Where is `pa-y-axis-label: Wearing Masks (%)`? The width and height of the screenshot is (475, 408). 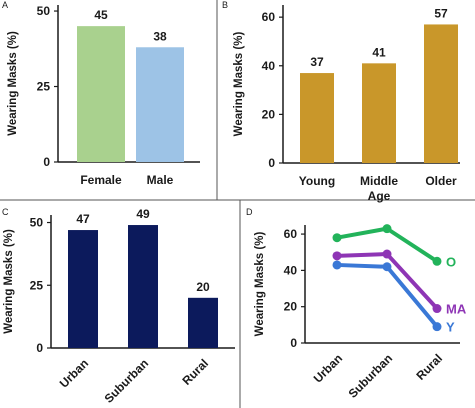
pa-y-axis-label: Wearing Masks (%) is located at coordinates (13, 83).